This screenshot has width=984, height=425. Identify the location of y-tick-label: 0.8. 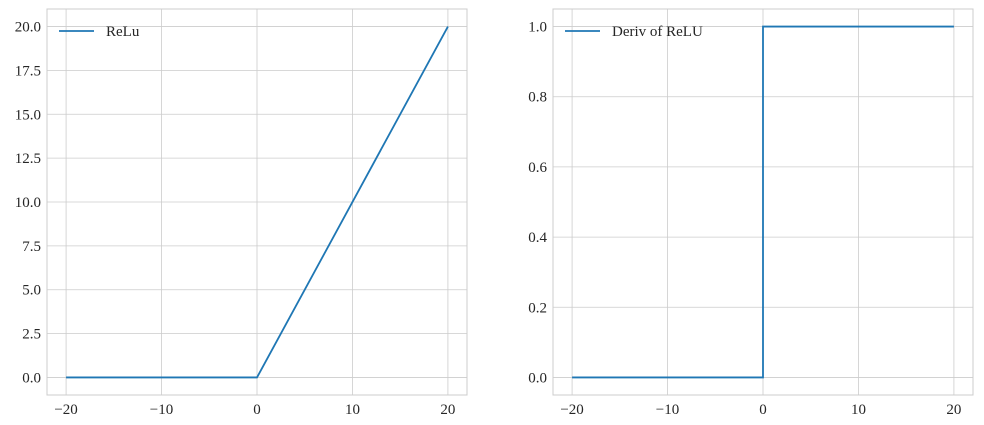
(537, 98).